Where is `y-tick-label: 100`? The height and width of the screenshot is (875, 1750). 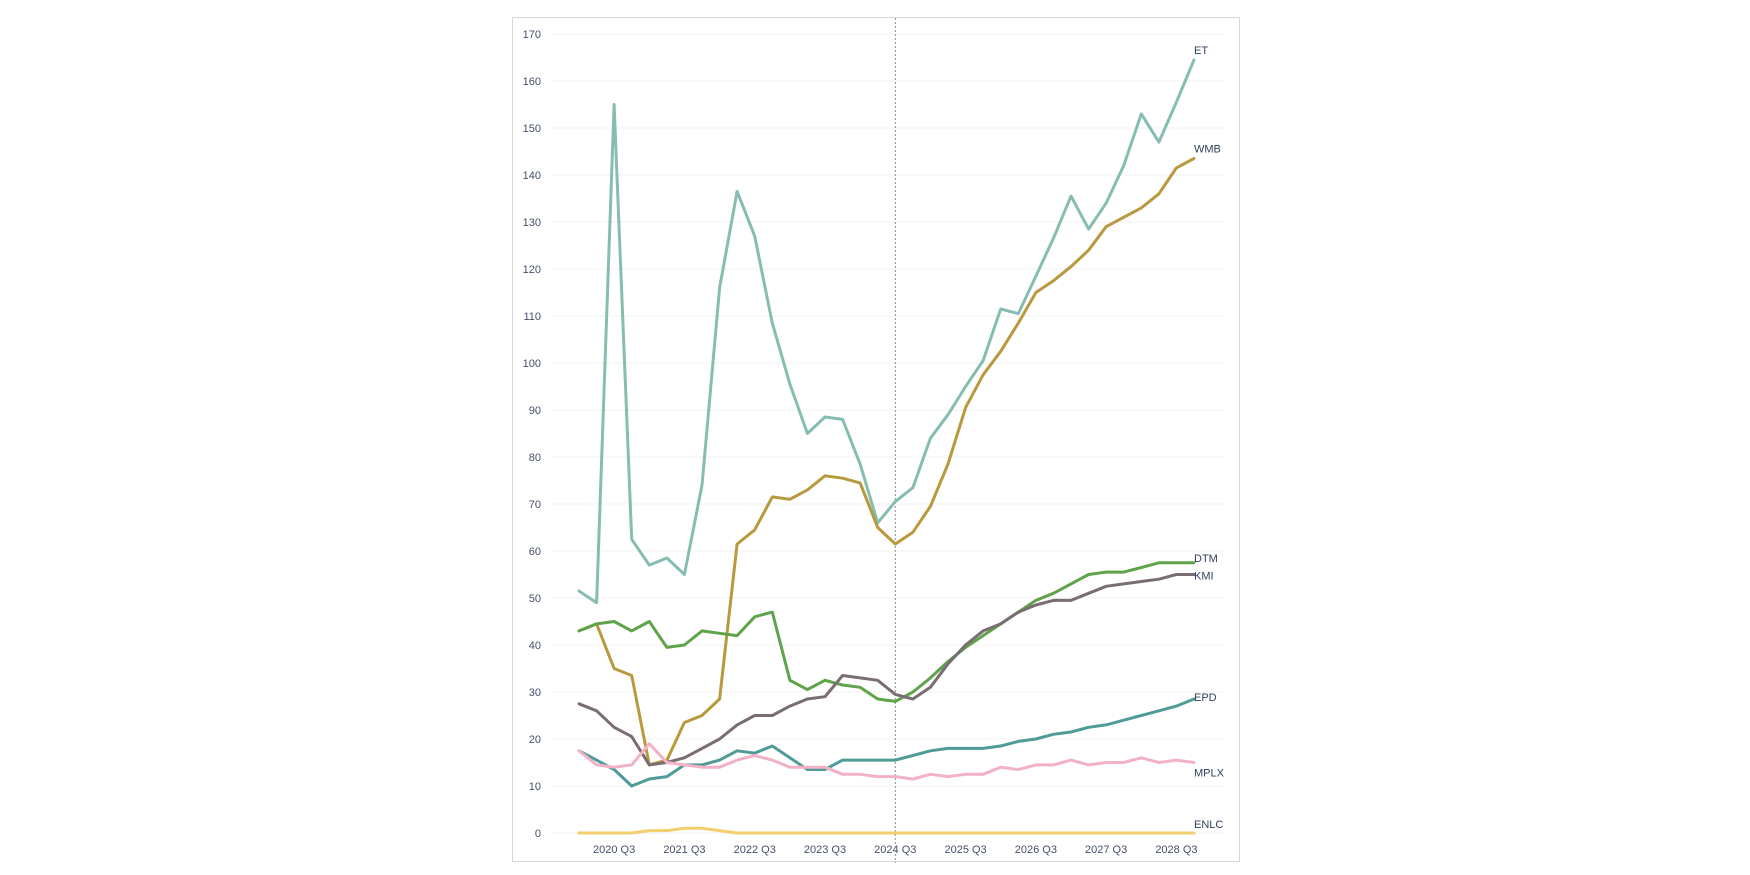 y-tick-label: 100 is located at coordinates (532, 364).